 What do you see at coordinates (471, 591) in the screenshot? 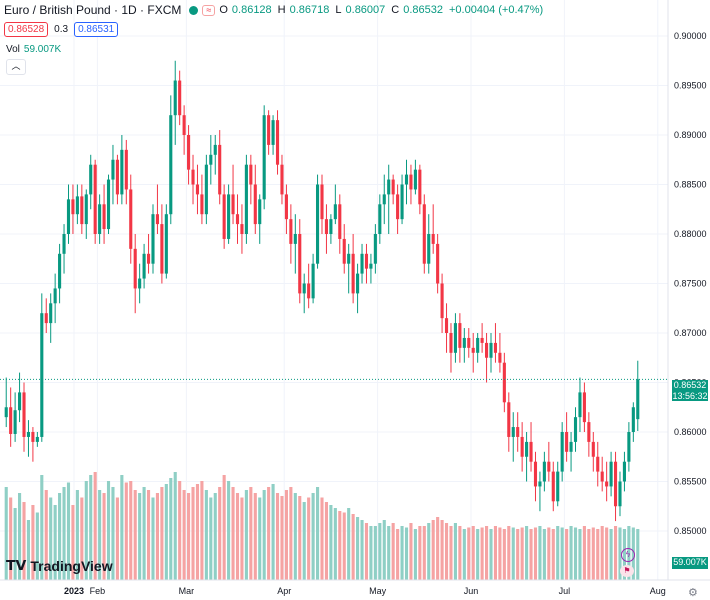
I see `time-tick-label: Jun` at bounding box center [471, 591].